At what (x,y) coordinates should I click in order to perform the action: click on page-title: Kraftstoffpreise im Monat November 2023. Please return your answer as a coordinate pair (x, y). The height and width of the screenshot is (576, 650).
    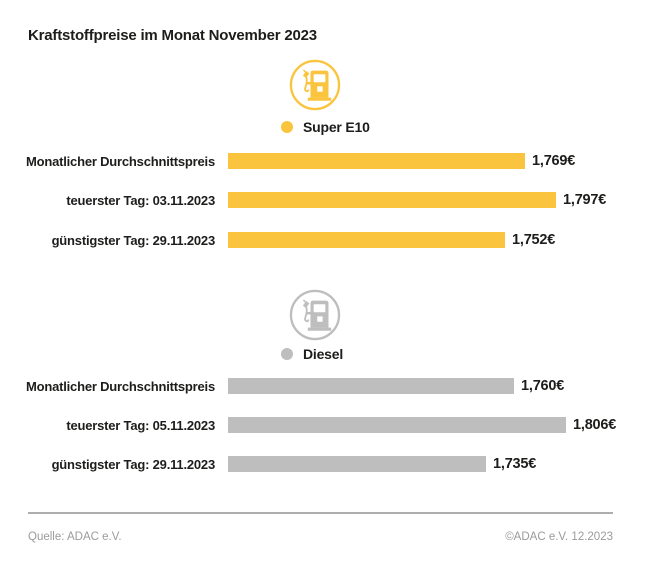
    Looking at the image, I should click on (172, 35).